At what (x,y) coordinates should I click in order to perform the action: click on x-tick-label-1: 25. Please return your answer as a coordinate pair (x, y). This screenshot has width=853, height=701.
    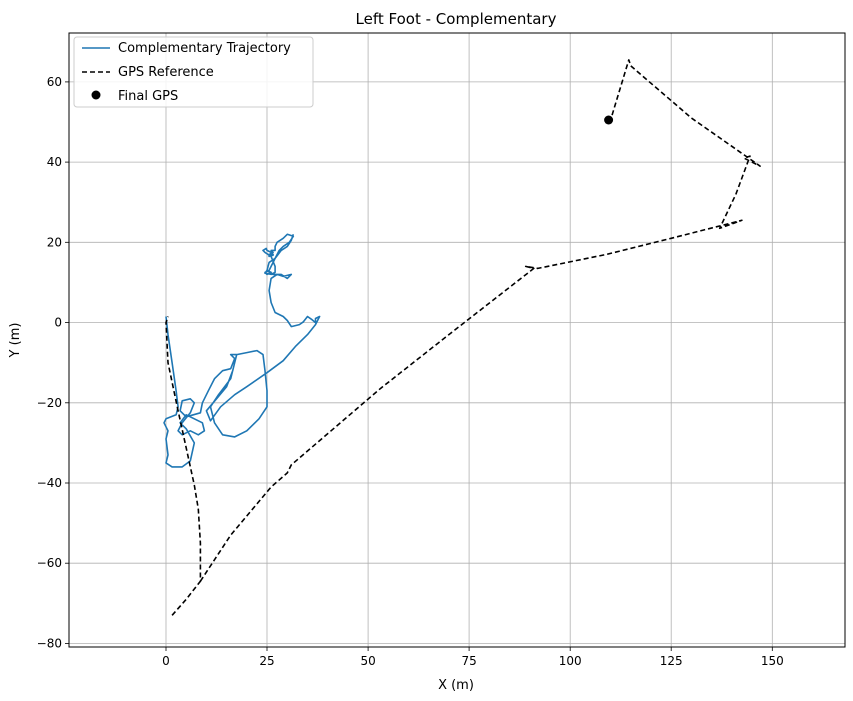
    Looking at the image, I should click on (266, 661).